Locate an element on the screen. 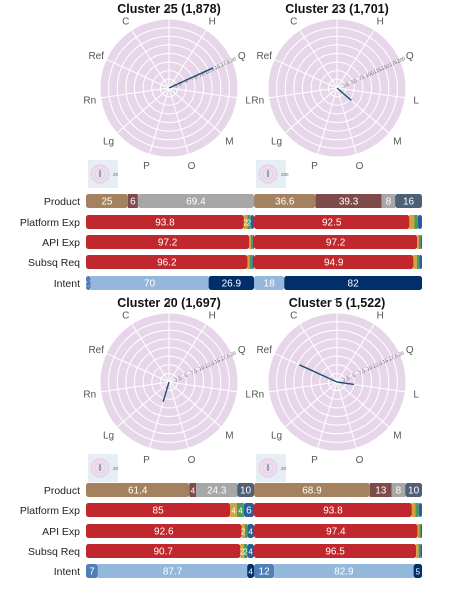 This screenshot has height=593, width=470. cluster-title: Cluster 5 (1,522) is located at coordinates (337, 303).